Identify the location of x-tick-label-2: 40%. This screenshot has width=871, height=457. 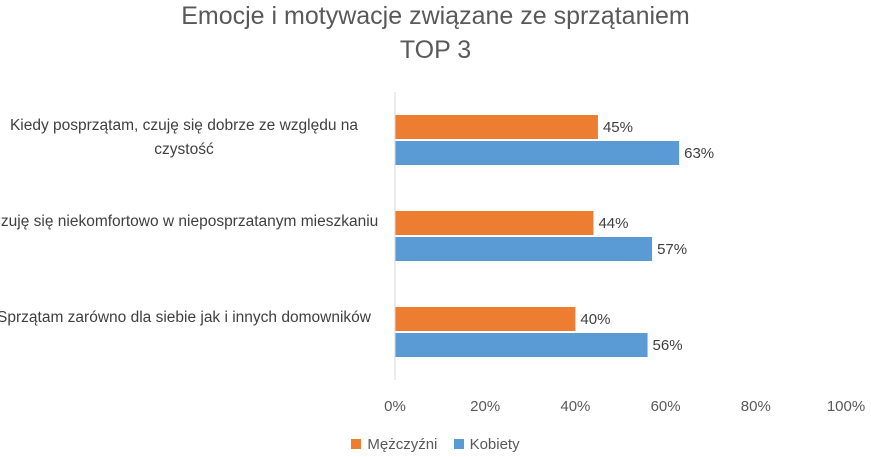
(575, 406).